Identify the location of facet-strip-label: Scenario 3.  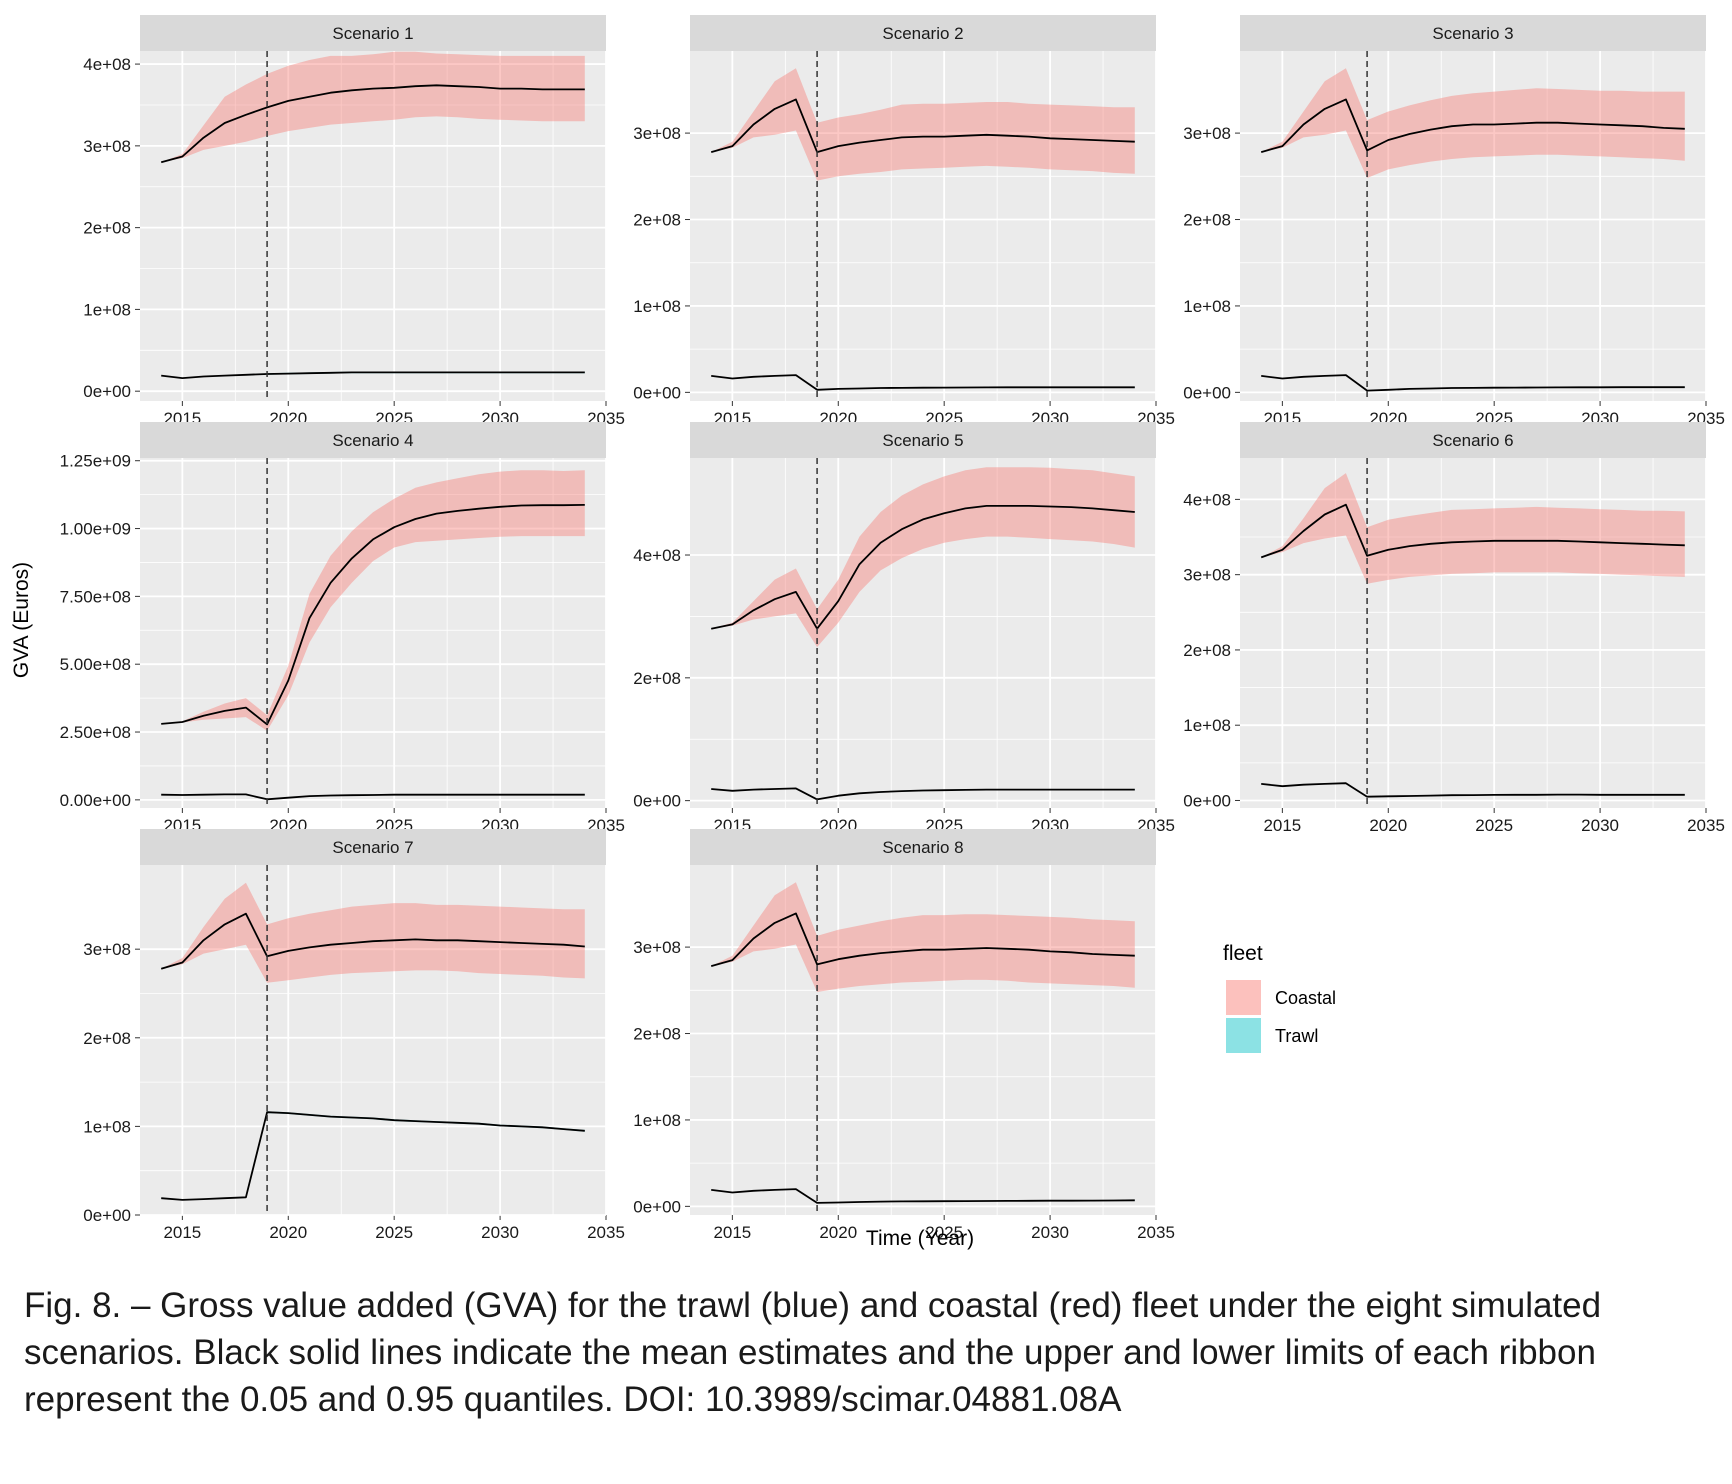
(1472, 33).